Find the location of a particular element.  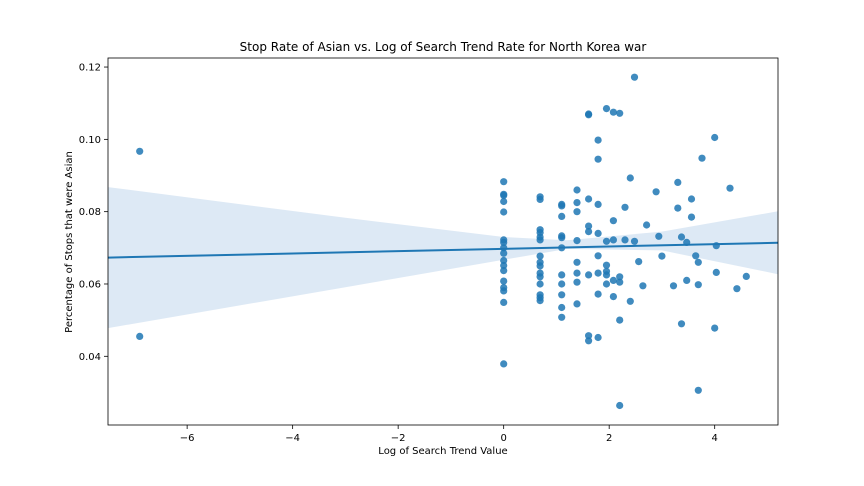

y-tick-label: 0.12 is located at coordinates (90, 68).